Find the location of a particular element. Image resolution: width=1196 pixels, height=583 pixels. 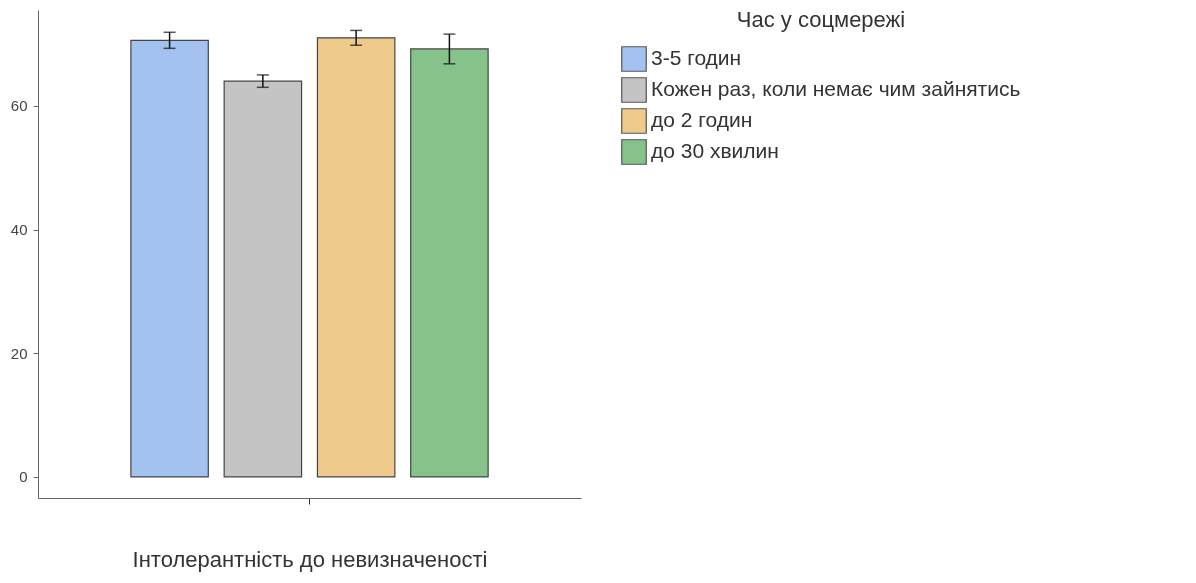

legend-label: Кожен раз, коли немає чим зайнятись is located at coordinates (836, 88).